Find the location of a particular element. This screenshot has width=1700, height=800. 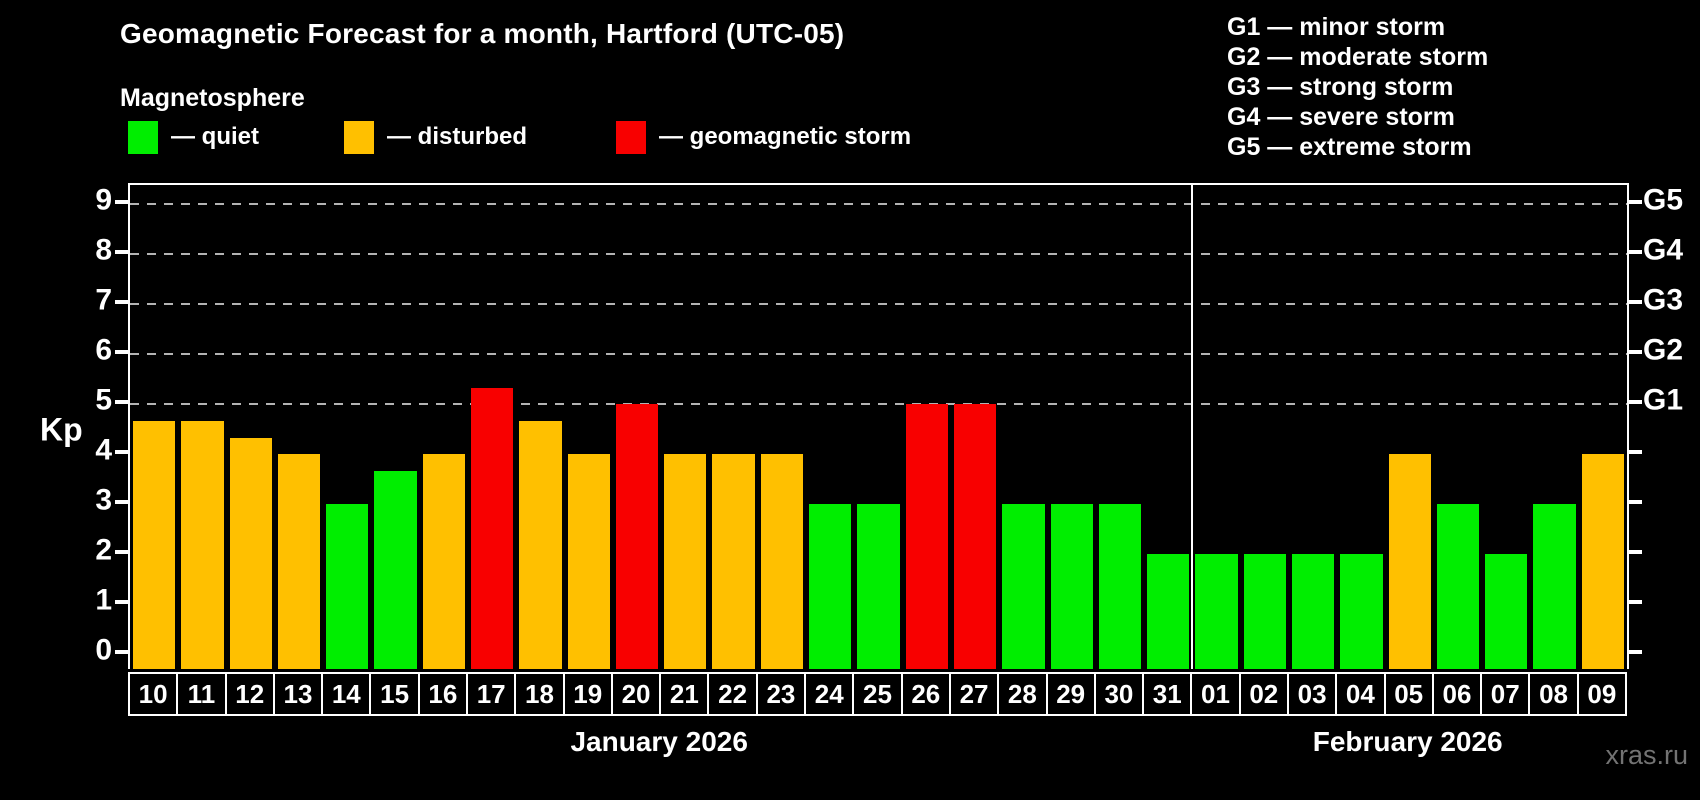

day-cell: 25 is located at coordinates (877, 694).